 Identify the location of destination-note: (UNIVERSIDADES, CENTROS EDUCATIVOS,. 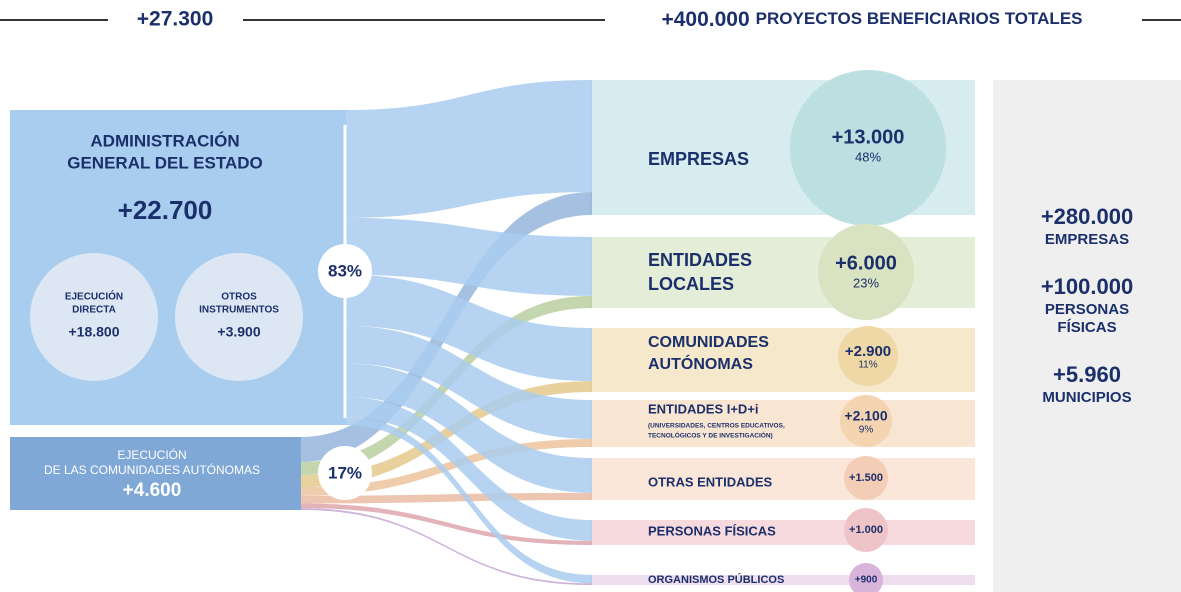
(716, 426).